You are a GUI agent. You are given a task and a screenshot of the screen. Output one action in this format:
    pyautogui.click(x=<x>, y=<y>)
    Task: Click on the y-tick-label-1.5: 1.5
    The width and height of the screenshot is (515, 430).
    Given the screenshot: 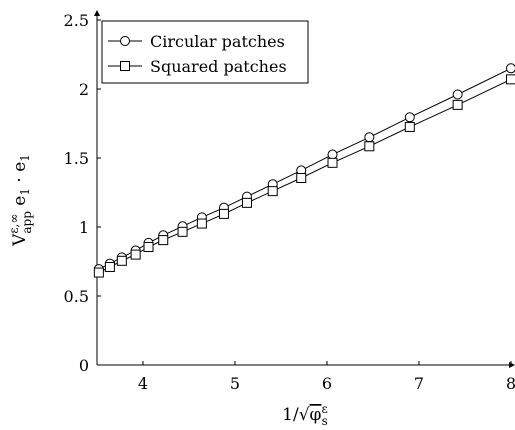 What is the action you would take?
    pyautogui.click(x=76, y=158)
    